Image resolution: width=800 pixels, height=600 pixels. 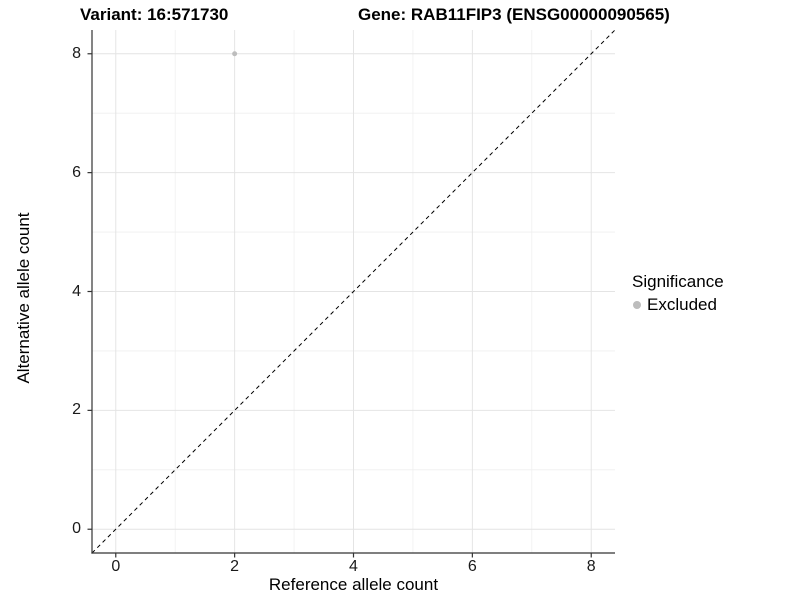 I want to click on data-point-excluded, so click(x=235, y=54).